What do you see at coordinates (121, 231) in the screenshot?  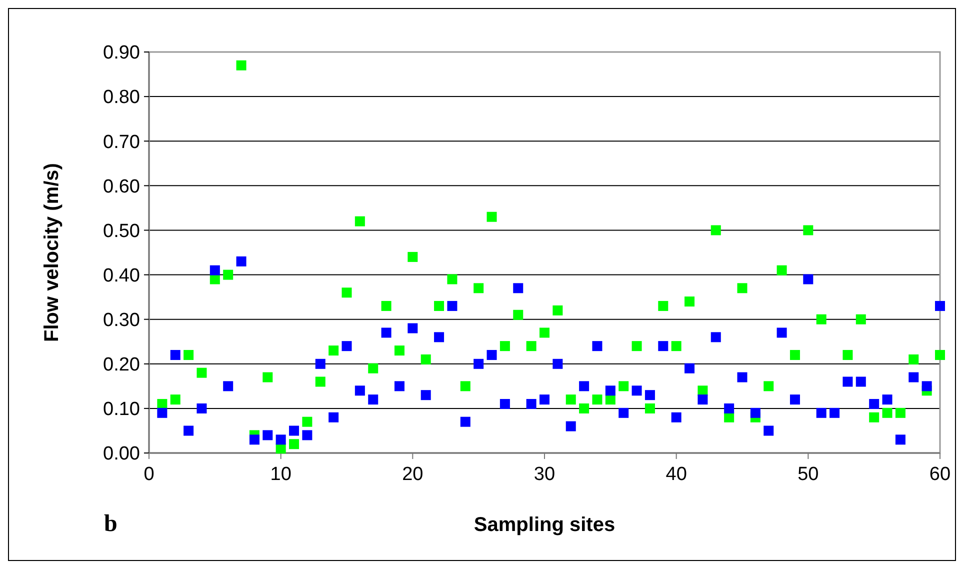 I see `y-tick-label: 0.50` at bounding box center [121, 231].